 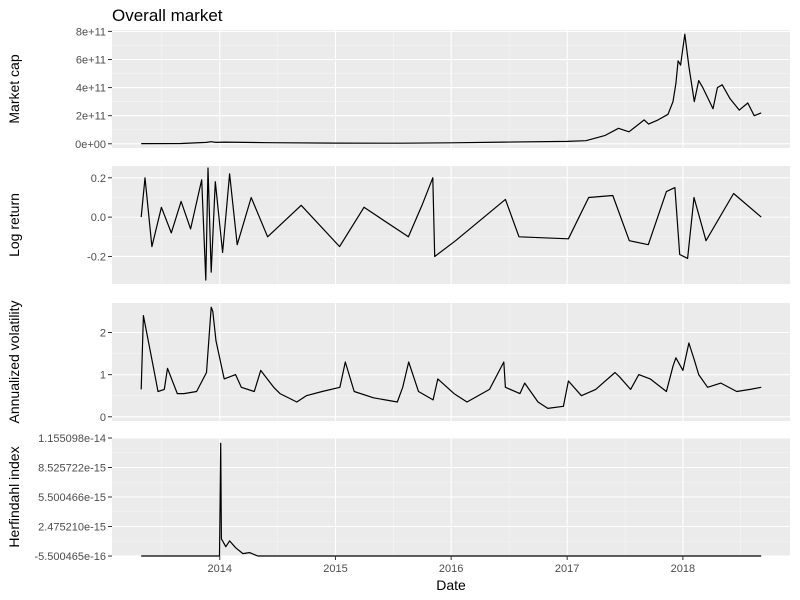 I want to click on x-axis-title: Date, so click(x=451, y=585).